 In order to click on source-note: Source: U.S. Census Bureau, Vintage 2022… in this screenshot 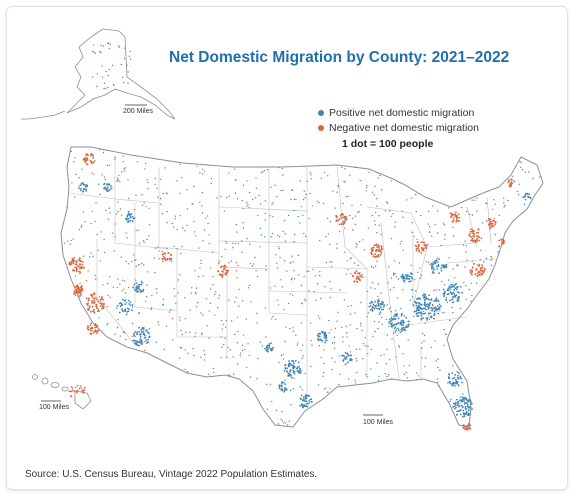, I will do `click(171, 474)`.